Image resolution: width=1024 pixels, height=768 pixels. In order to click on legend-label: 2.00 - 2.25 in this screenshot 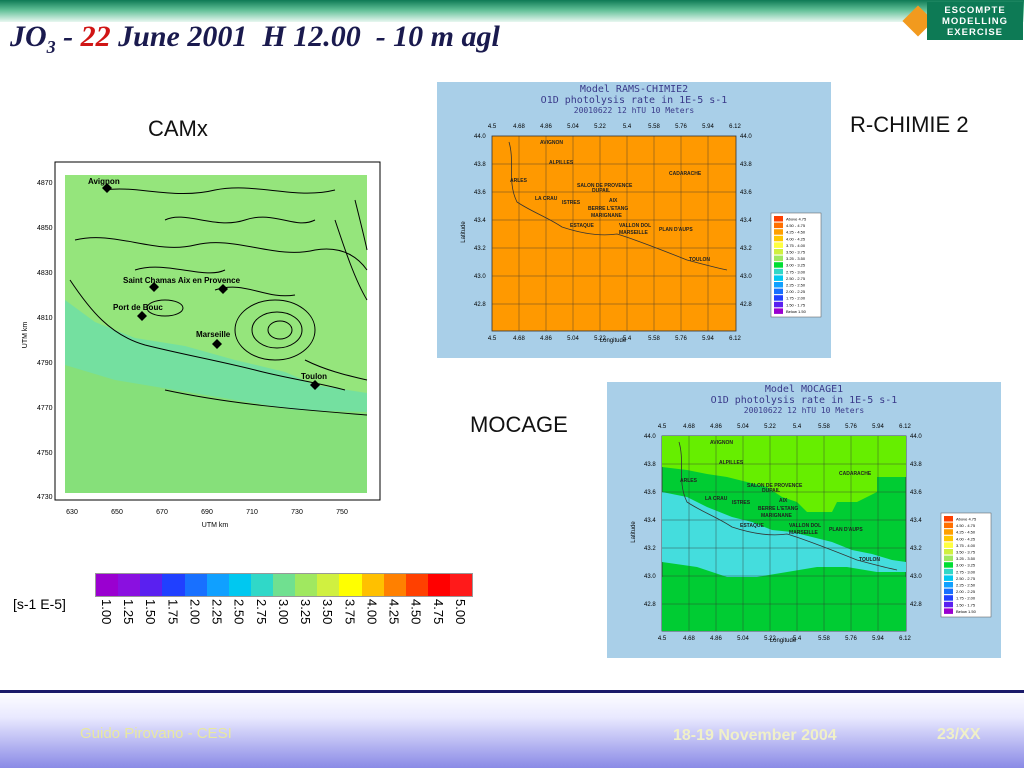, I will do `click(796, 291)`.